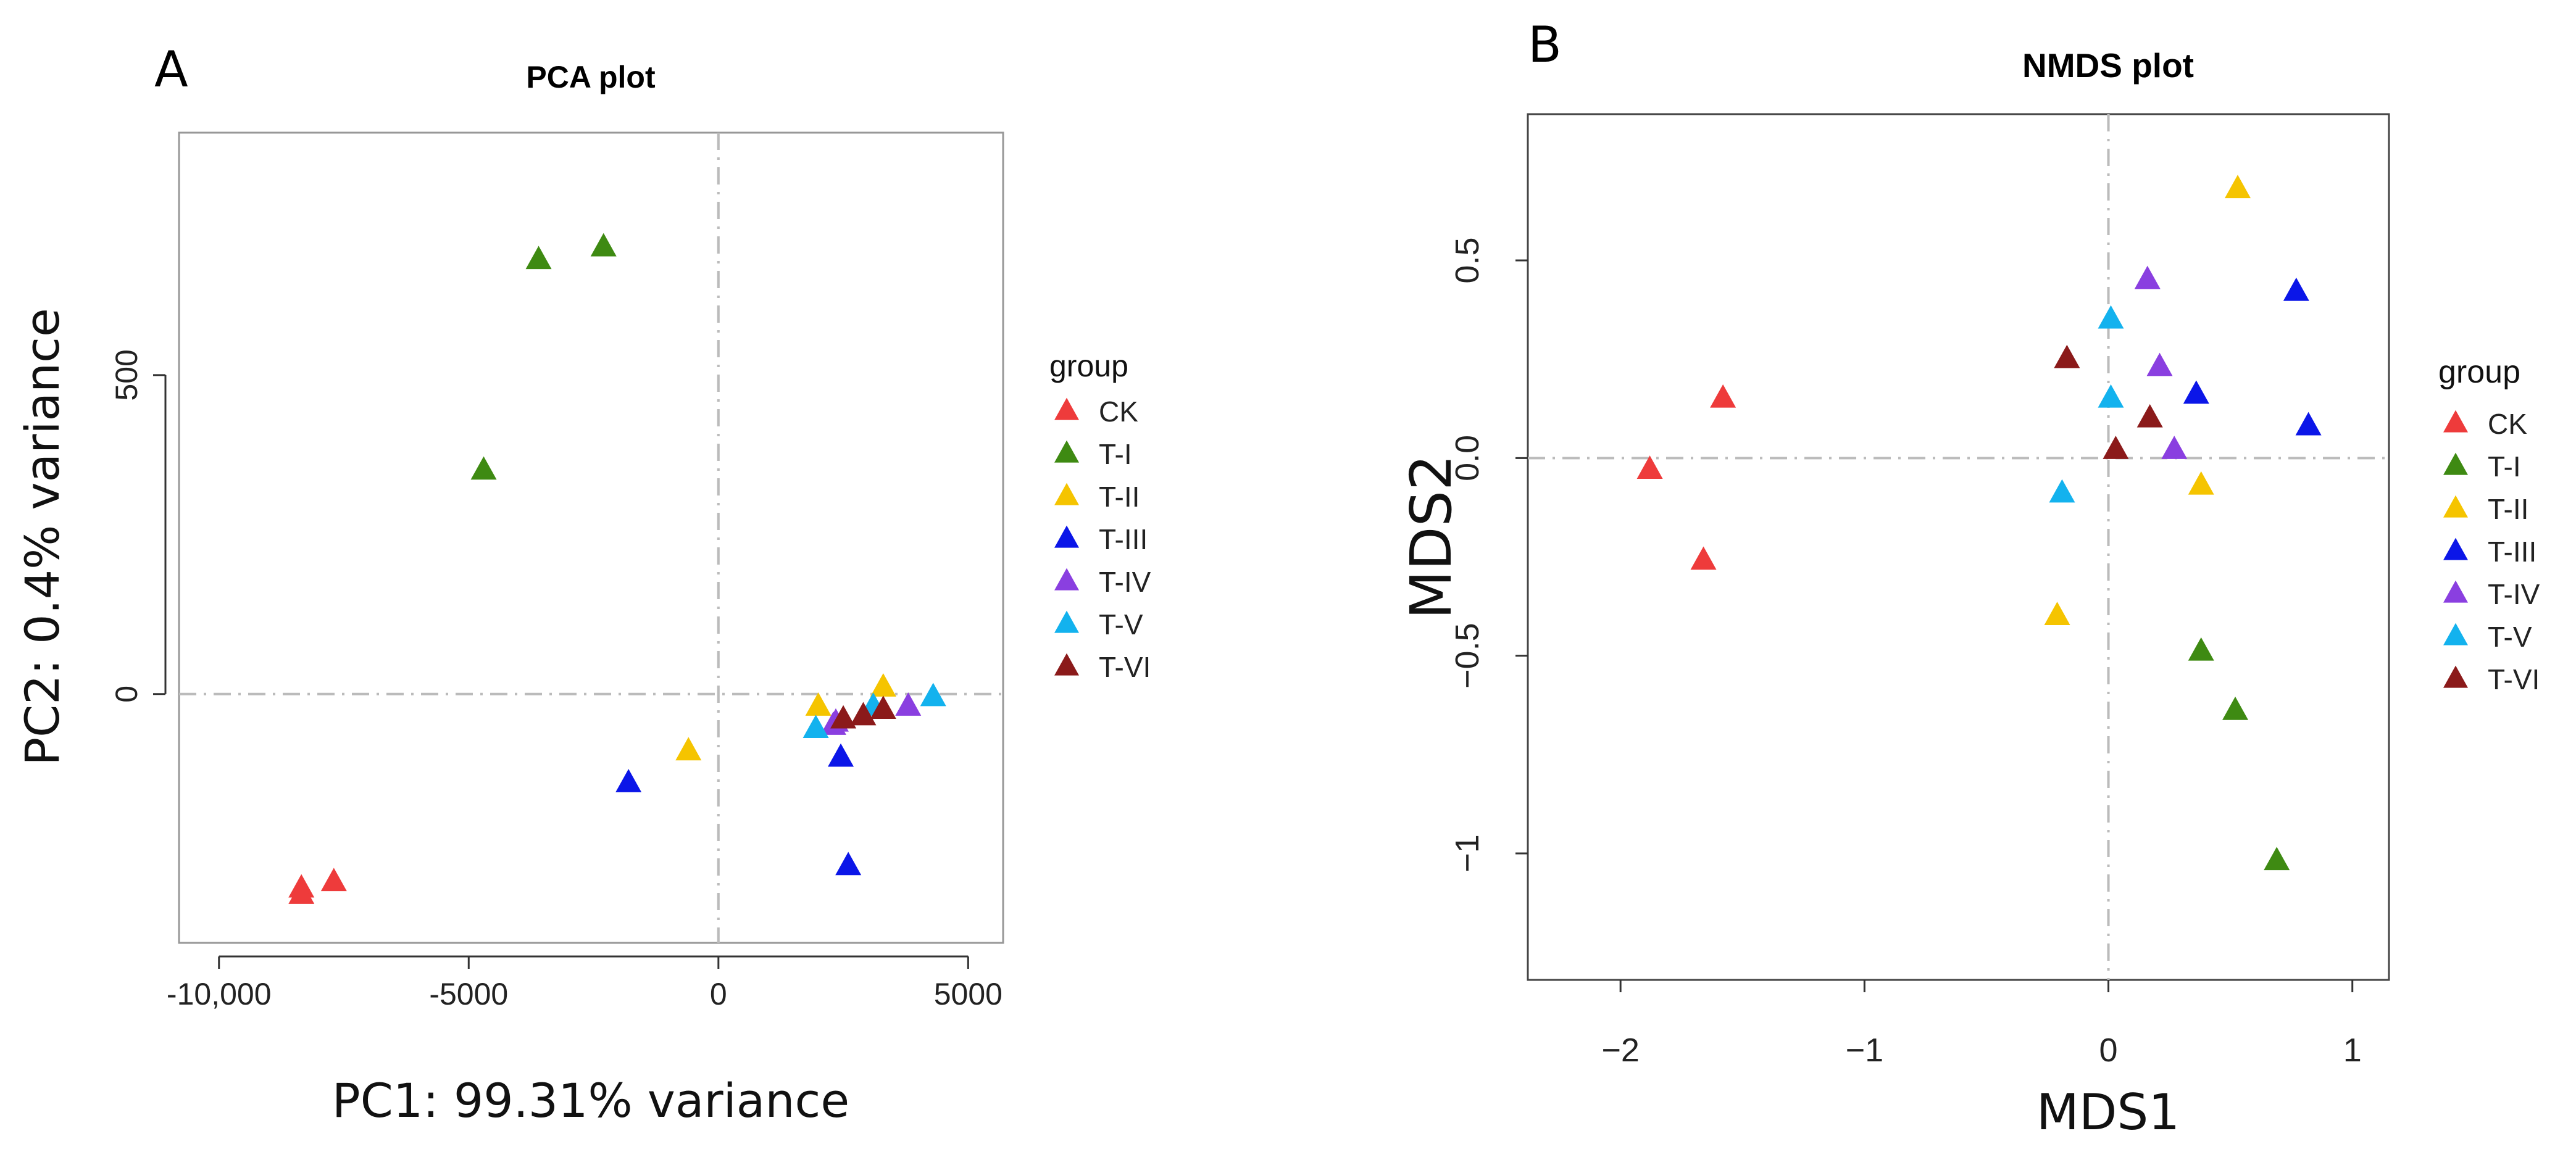  Describe the element at coordinates (1865, 1050) in the screenshot. I see `x-tick-label: −1` at that location.